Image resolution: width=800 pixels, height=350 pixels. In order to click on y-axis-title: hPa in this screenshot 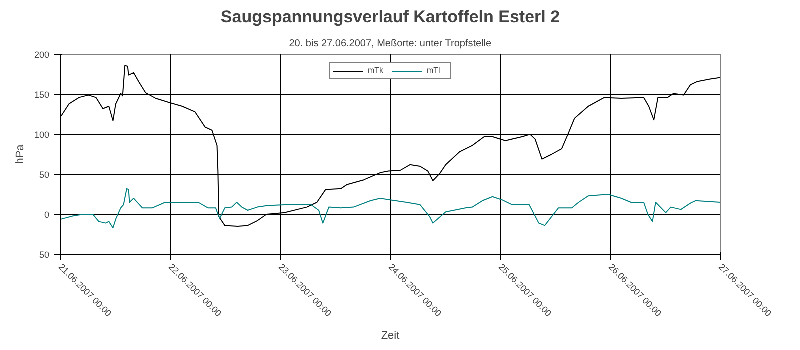, I will do `click(20, 154)`.